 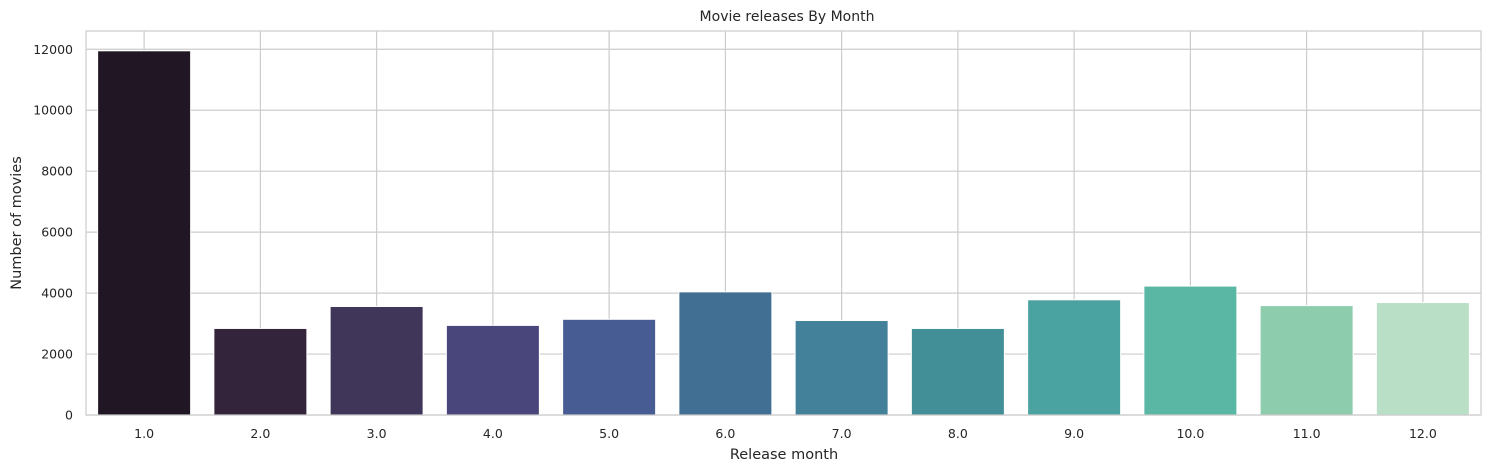 I want to click on y-tick-label: 10000, so click(x=53, y=110).